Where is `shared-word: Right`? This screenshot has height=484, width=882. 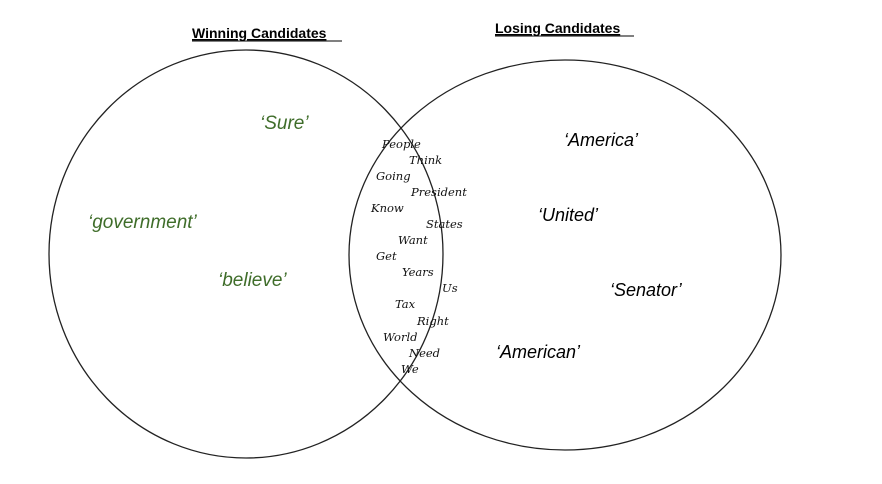 shared-word: Right is located at coordinates (432, 321).